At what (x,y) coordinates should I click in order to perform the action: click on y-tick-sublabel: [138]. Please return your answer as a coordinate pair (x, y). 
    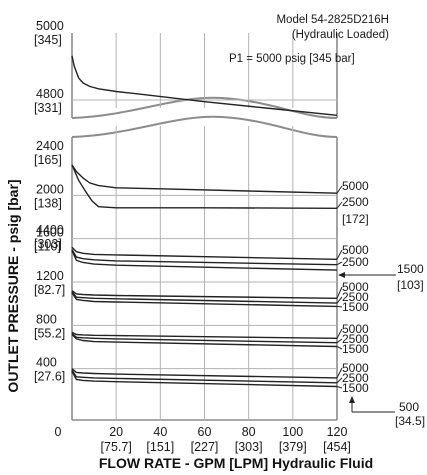
    Looking at the image, I should click on (48, 203).